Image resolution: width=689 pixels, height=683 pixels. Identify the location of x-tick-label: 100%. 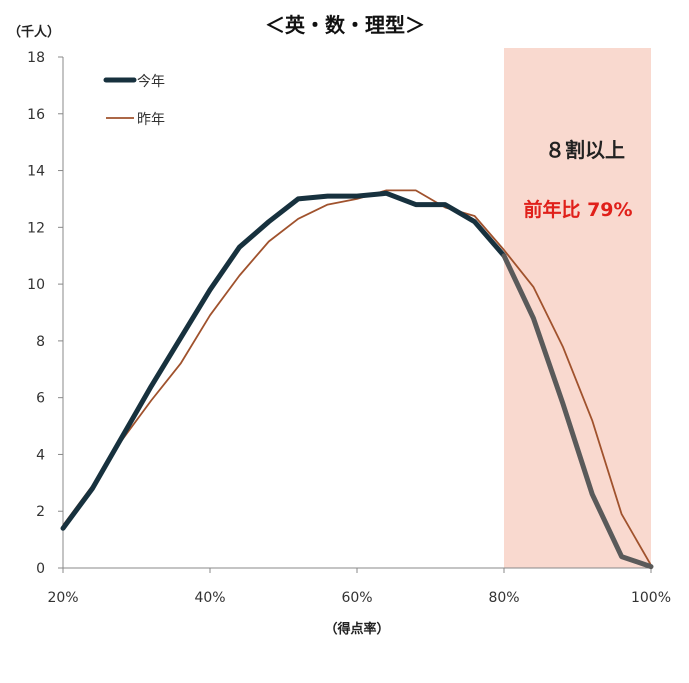
(651, 598).